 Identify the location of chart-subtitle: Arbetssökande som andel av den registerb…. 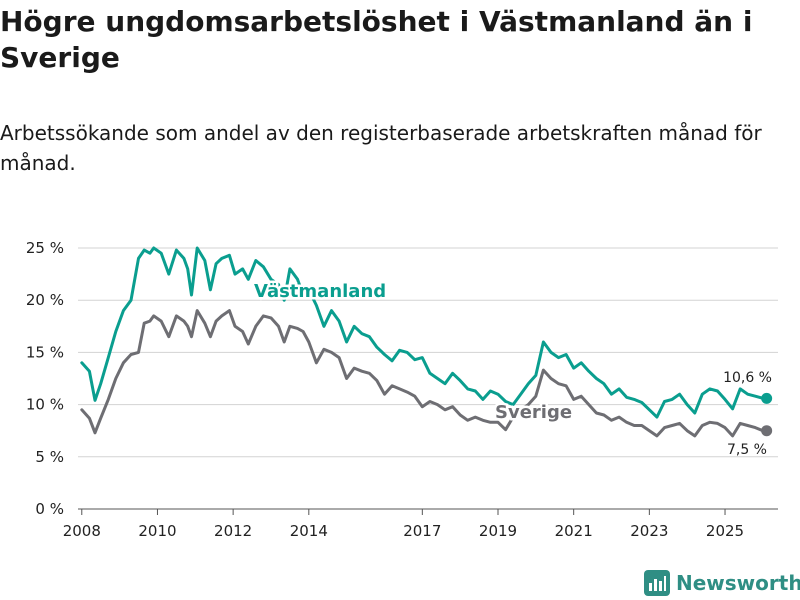
(381, 148).